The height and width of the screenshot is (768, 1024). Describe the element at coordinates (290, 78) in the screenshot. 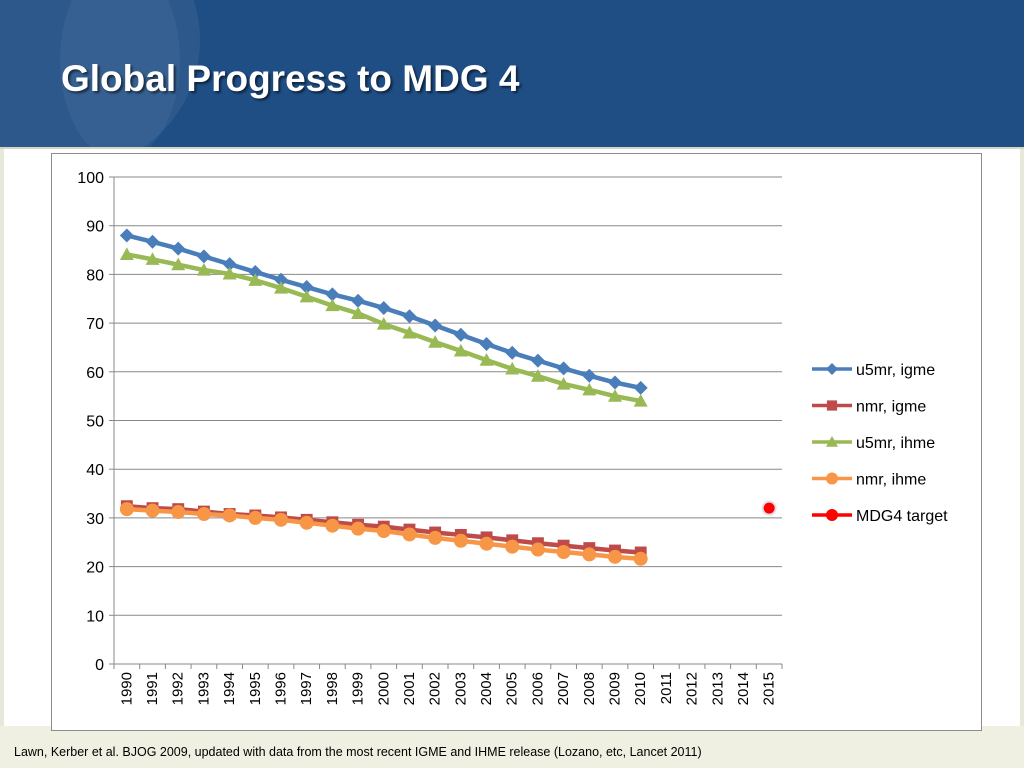

I see `slide-title: Global Progress to MDG 4` at that location.